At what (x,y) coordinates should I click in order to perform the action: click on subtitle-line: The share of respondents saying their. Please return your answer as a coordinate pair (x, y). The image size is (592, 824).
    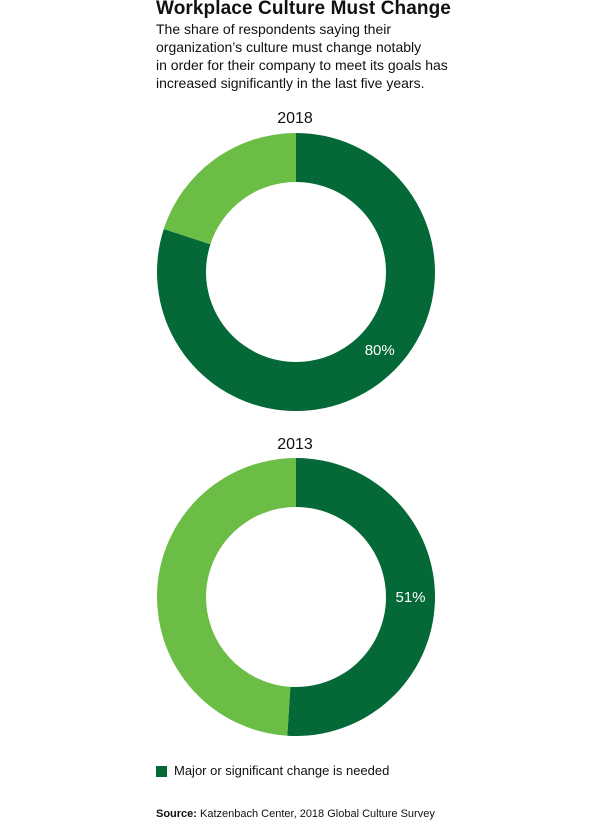
    Looking at the image, I should click on (274, 29).